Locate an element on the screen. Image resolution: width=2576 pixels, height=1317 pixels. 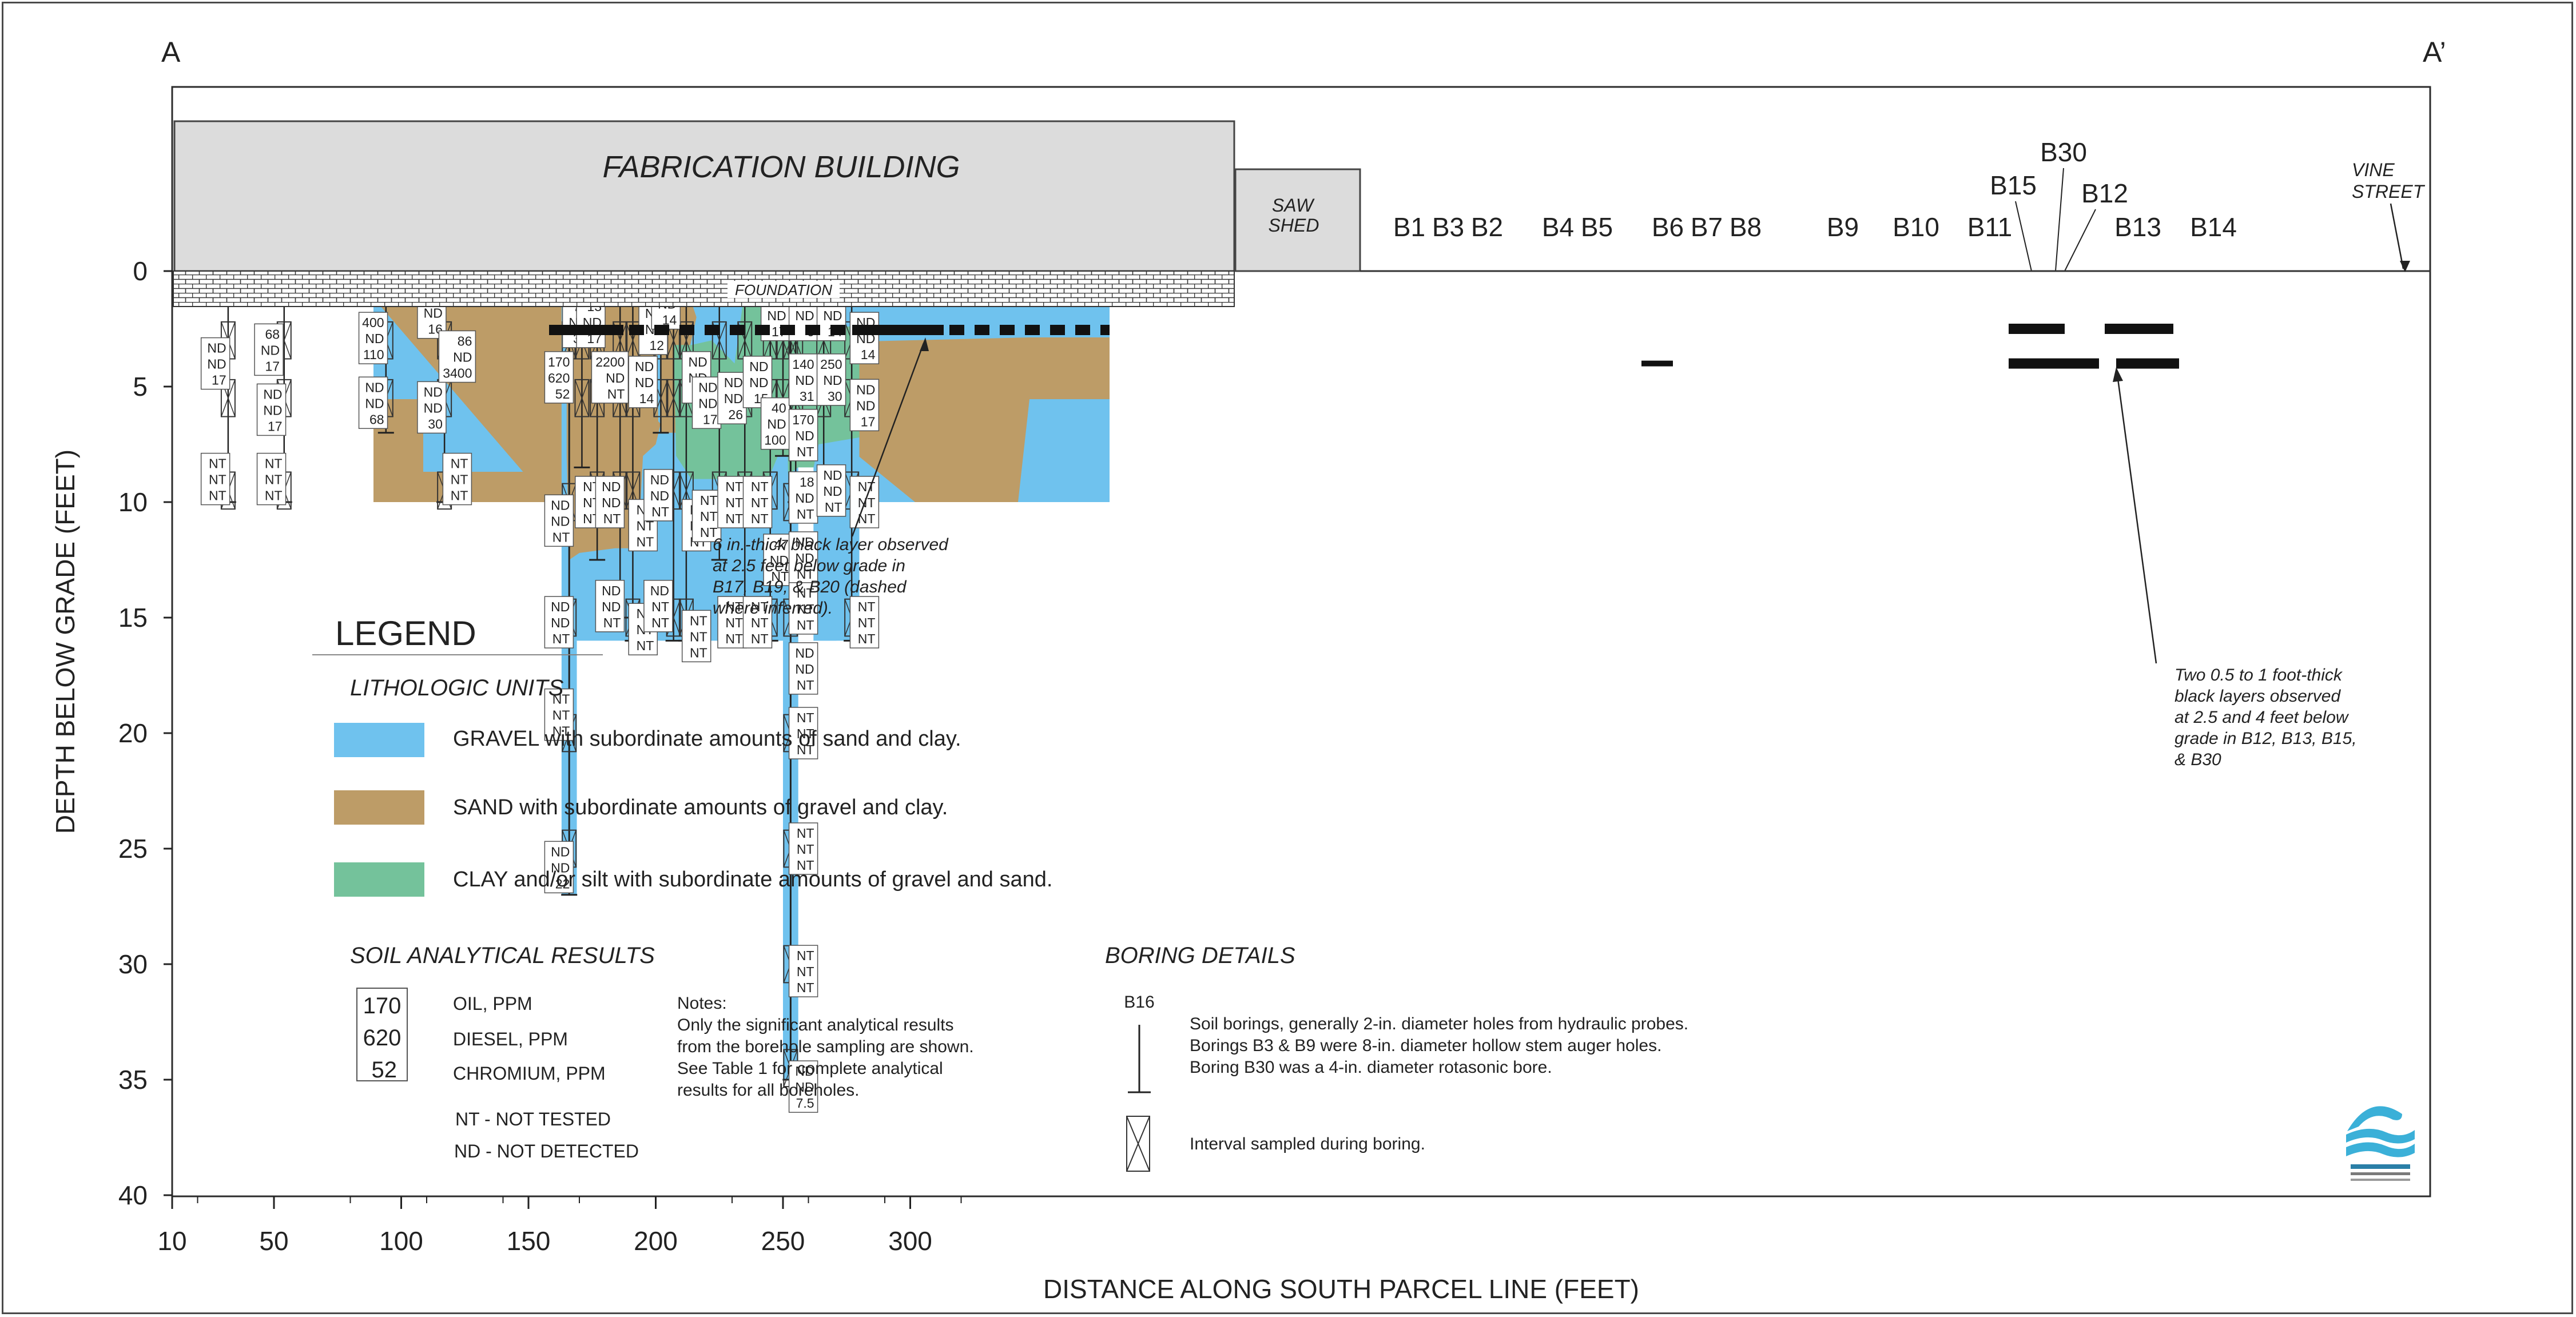
boring-label-b11: B11 is located at coordinates (1989, 227).